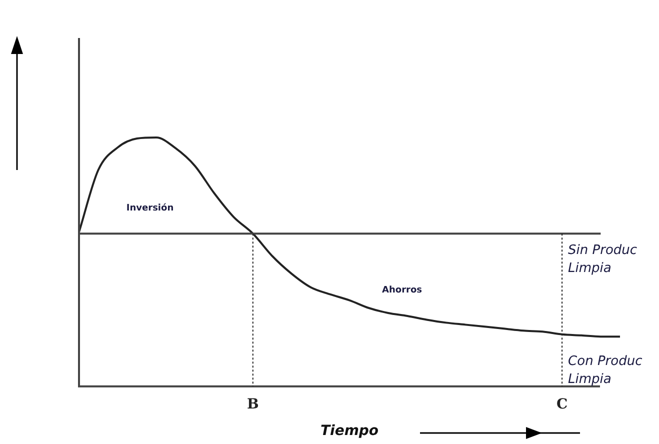 The width and height of the screenshot is (659, 444). Describe the element at coordinates (402, 290) in the screenshot. I see `annotation: Ahorros` at that location.